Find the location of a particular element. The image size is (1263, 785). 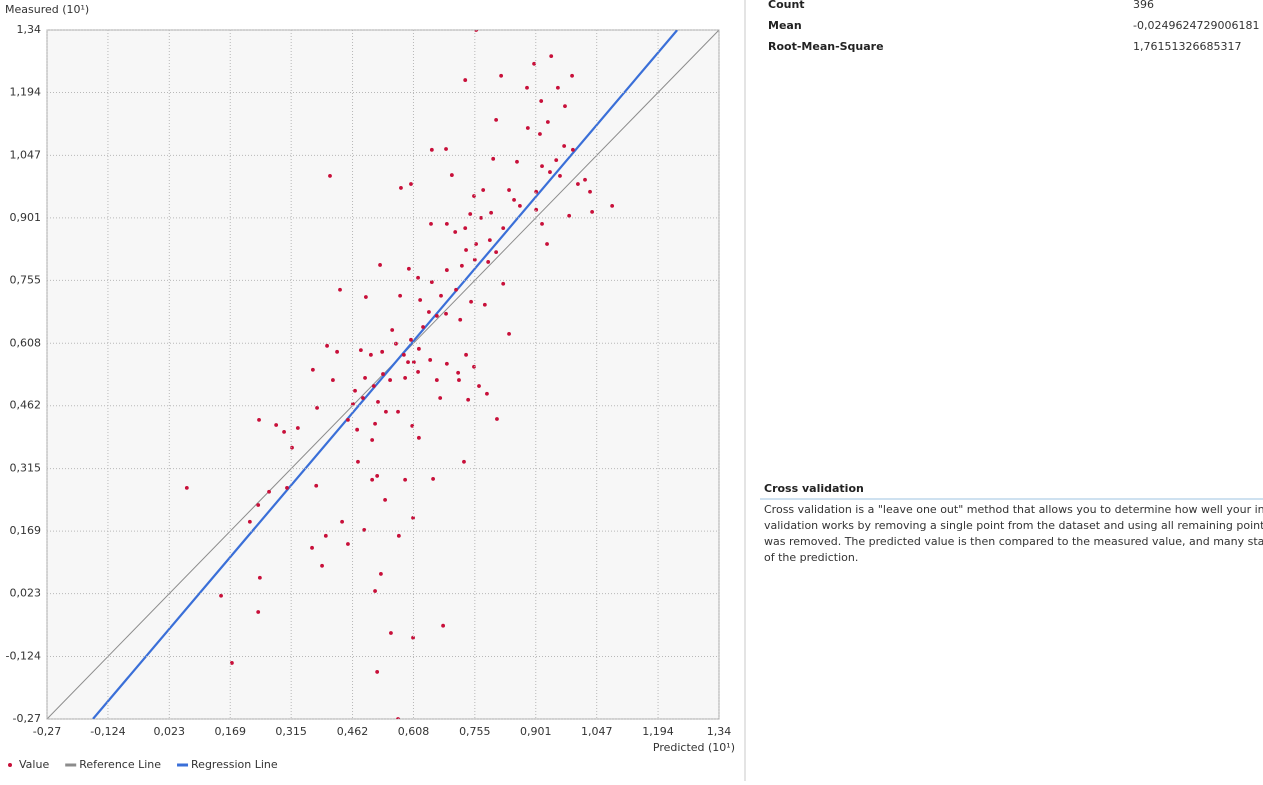

stat-label: Count is located at coordinates (786, 5).